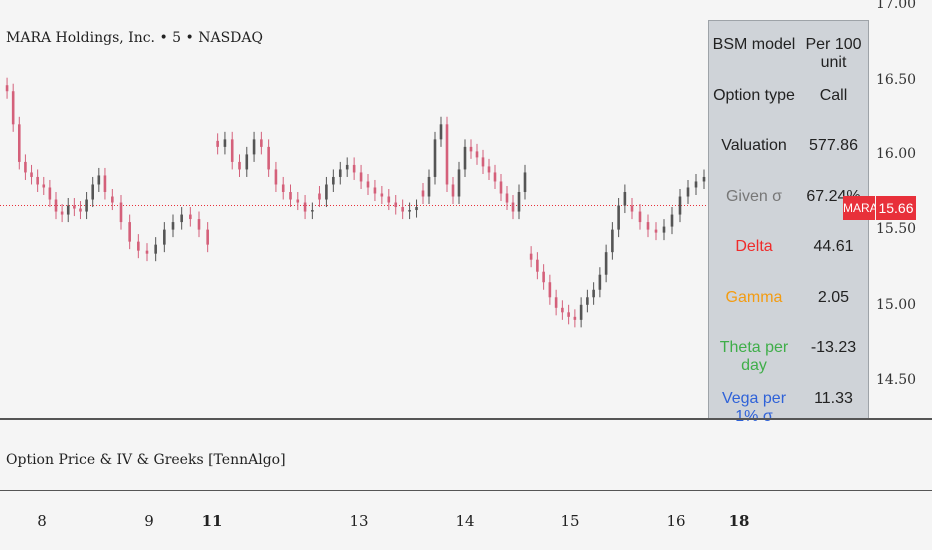 The image size is (932, 550). Describe the element at coordinates (896, 80) in the screenshot. I see `price-axis-tick: 16.50` at that location.